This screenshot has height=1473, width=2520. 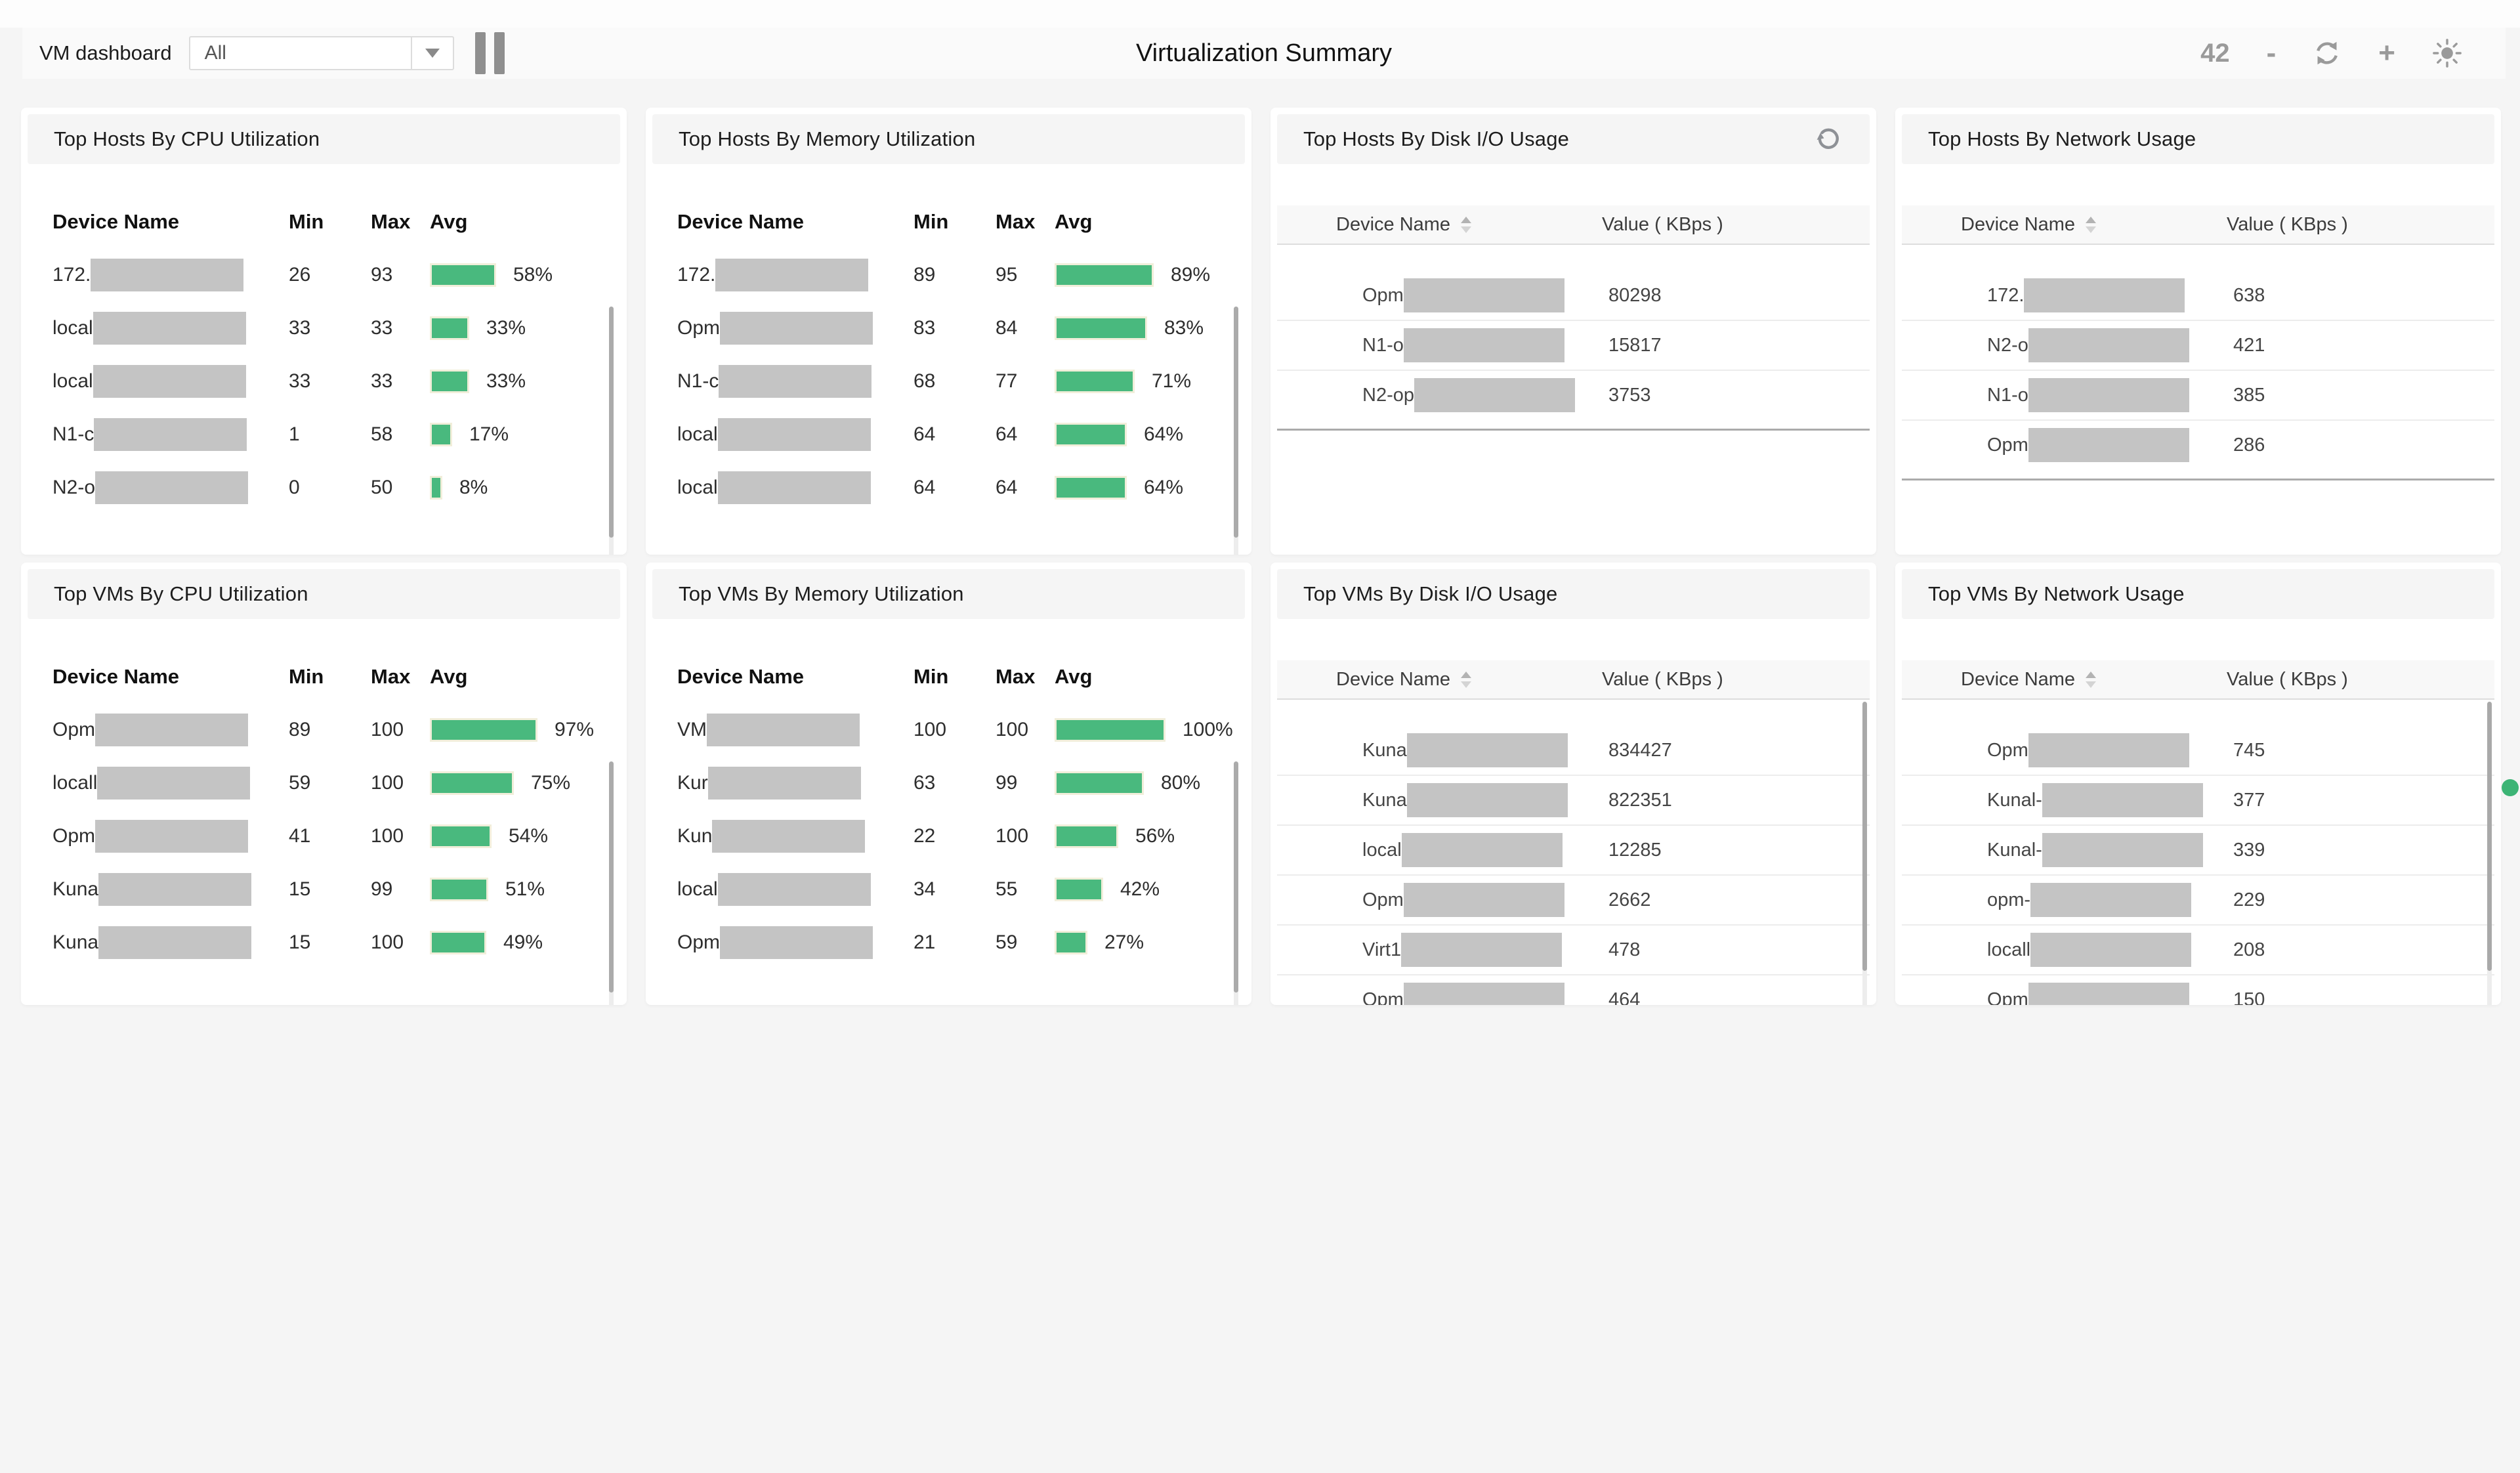 I want to click on pause-icon, so click(x=480, y=53).